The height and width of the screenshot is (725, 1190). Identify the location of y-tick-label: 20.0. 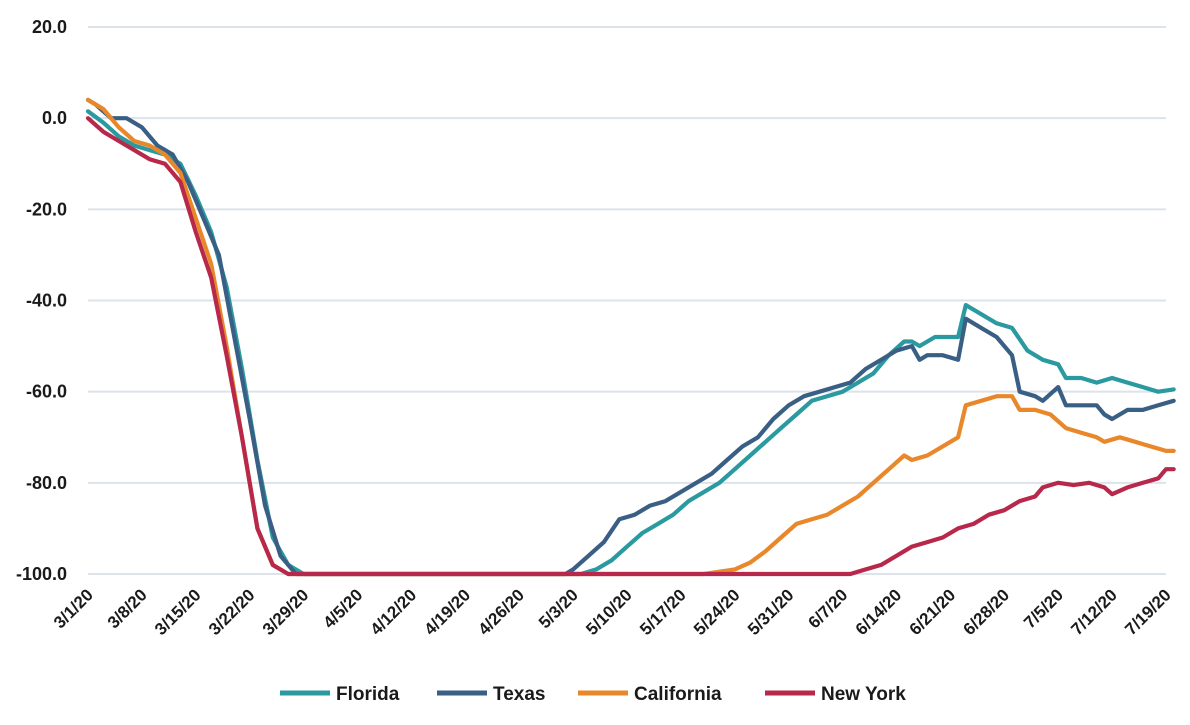
(49, 27).